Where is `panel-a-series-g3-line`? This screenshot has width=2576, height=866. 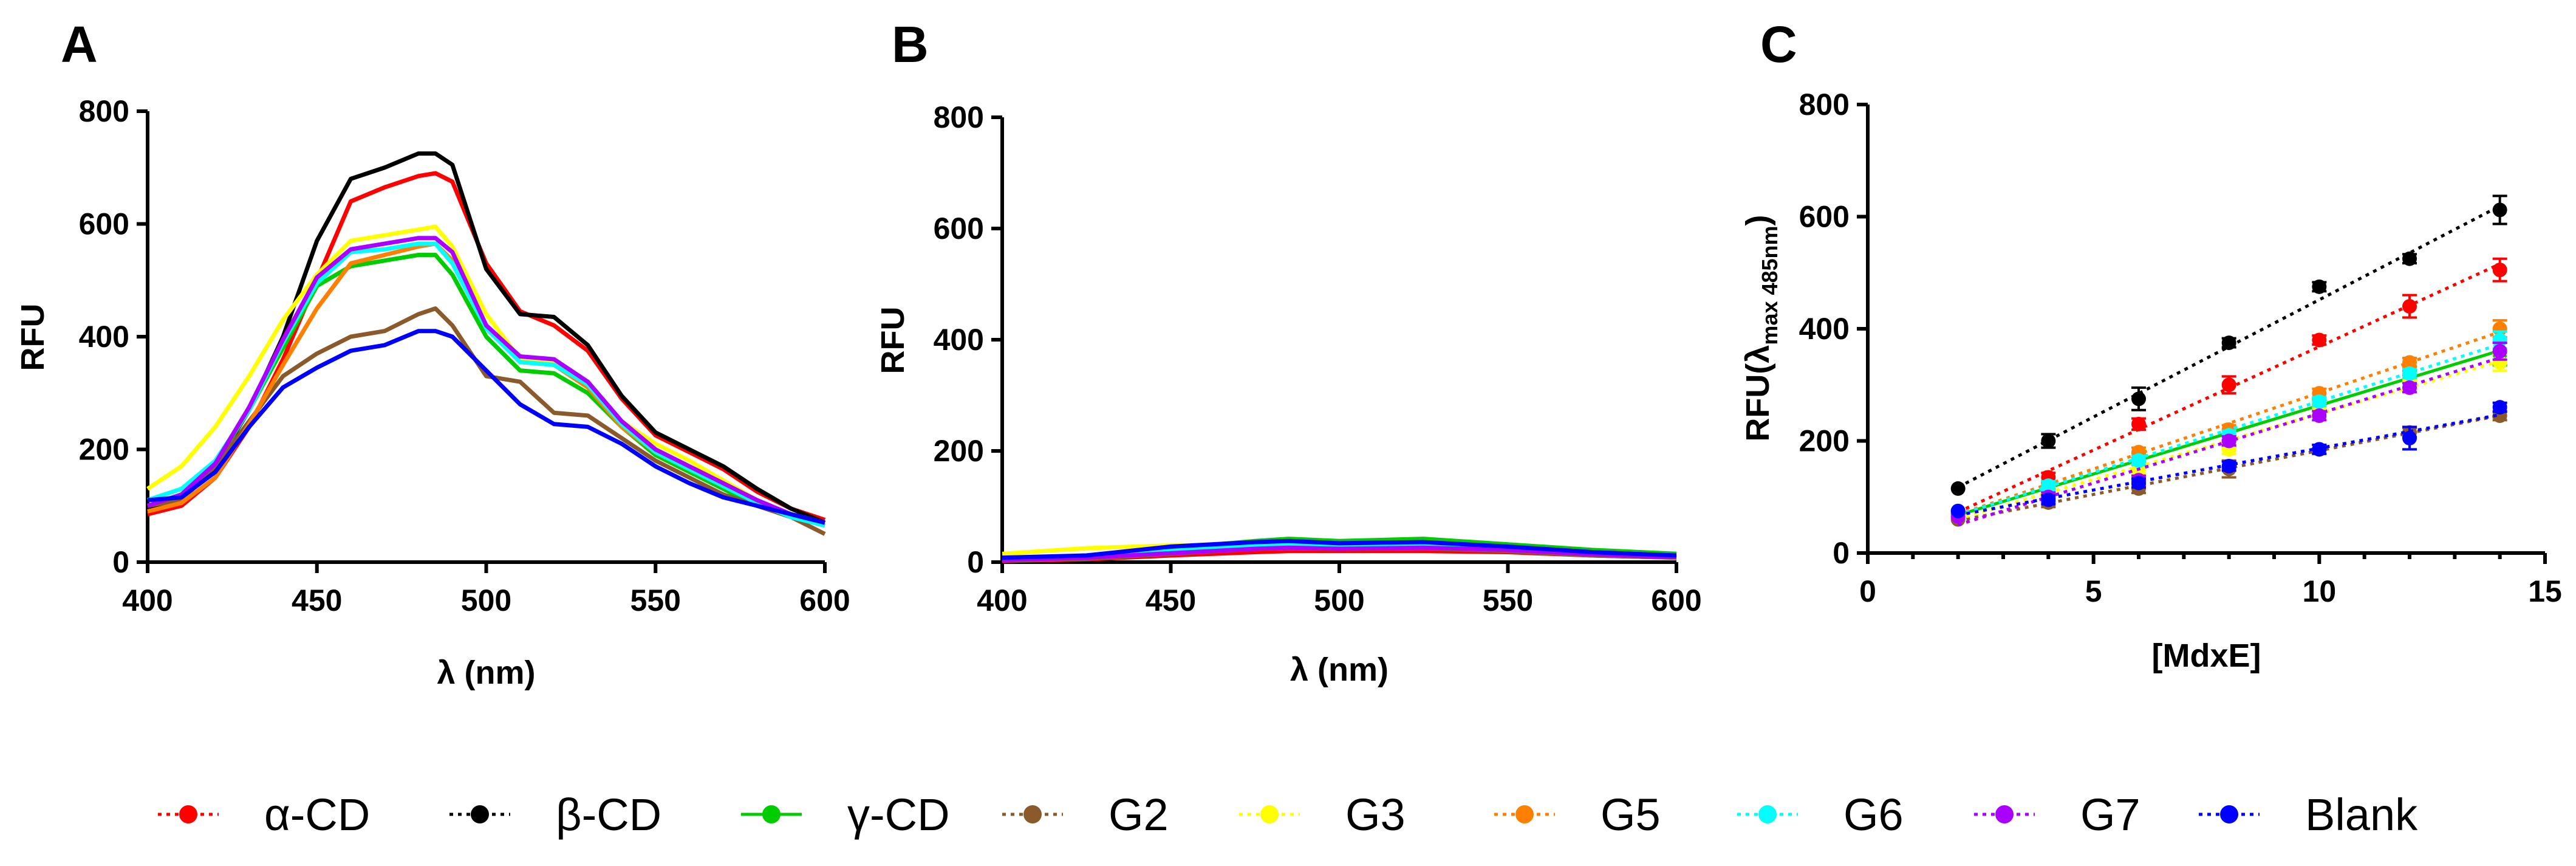 panel-a-series-g3-line is located at coordinates (485, 374).